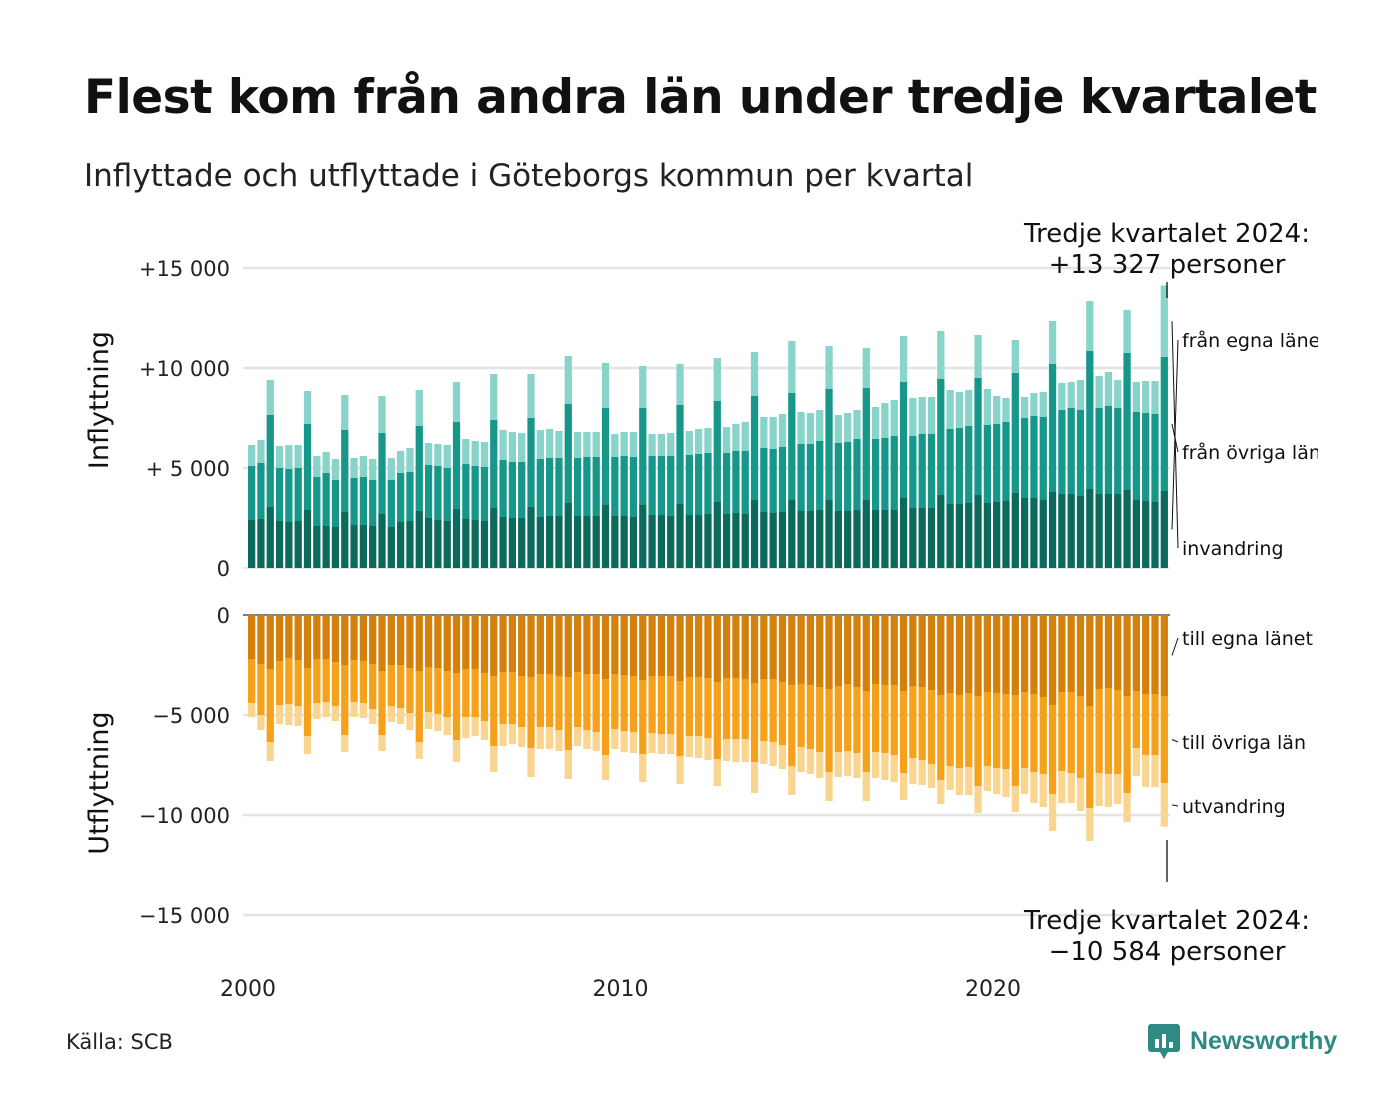  What do you see at coordinates (184, 269) in the screenshot?
I see `y-tick-label: +15 000` at bounding box center [184, 269].